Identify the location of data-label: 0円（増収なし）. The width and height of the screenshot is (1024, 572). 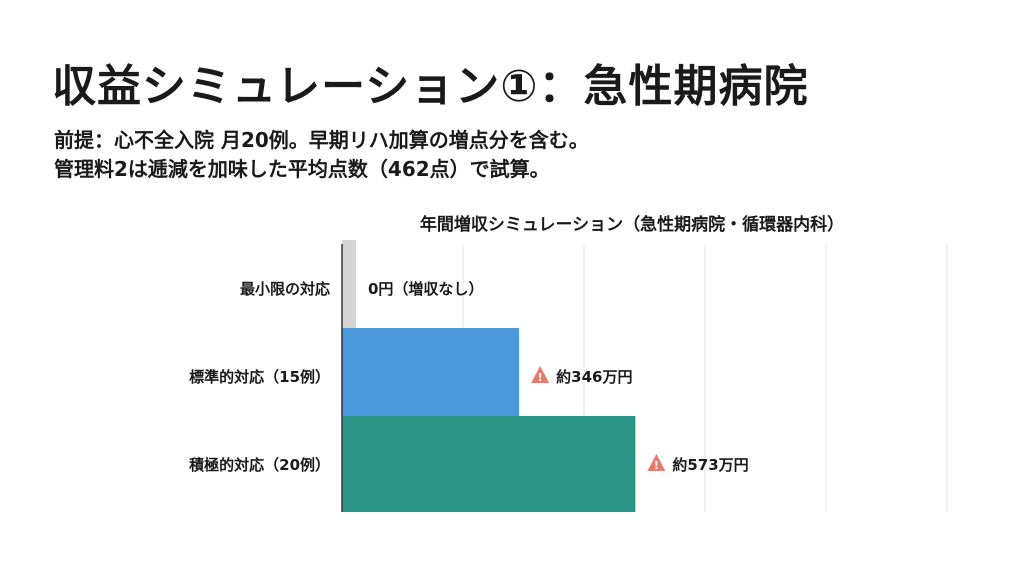
(425, 289).